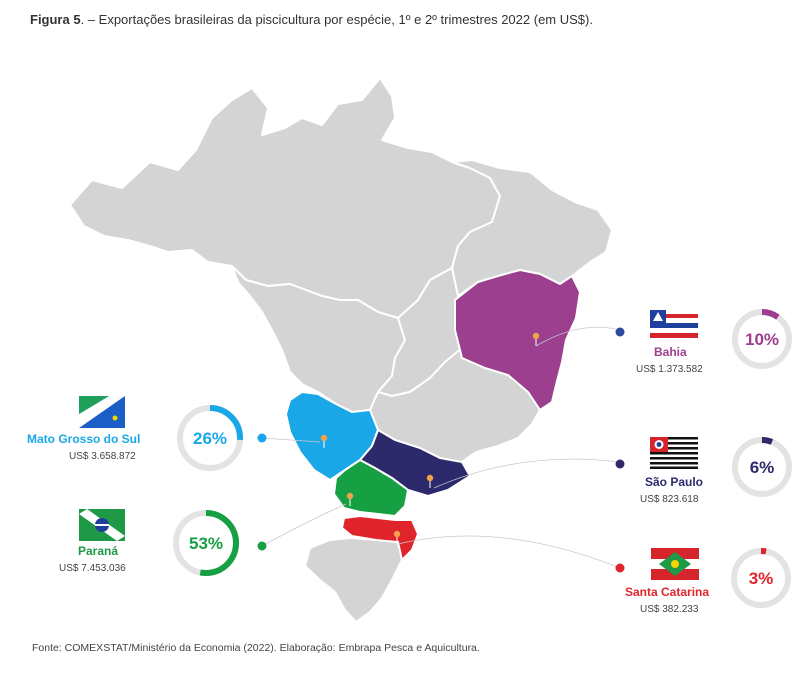 This screenshot has height=676, width=800. What do you see at coordinates (84, 439) in the screenshot?
I see `mato-grosso-do-sul-name: Mato Grosso do Sul` at bounding box center [84, 439].